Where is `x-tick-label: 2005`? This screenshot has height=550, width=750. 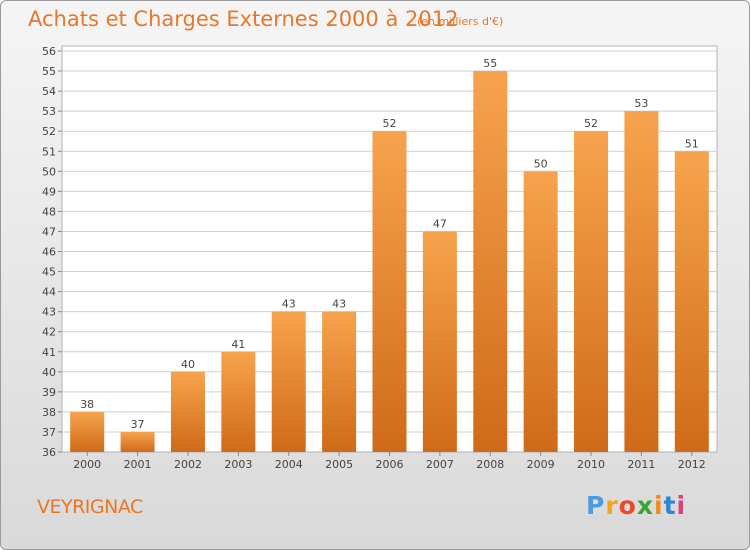 x-tick-label: 2005 is located at coordinates (339, 464).